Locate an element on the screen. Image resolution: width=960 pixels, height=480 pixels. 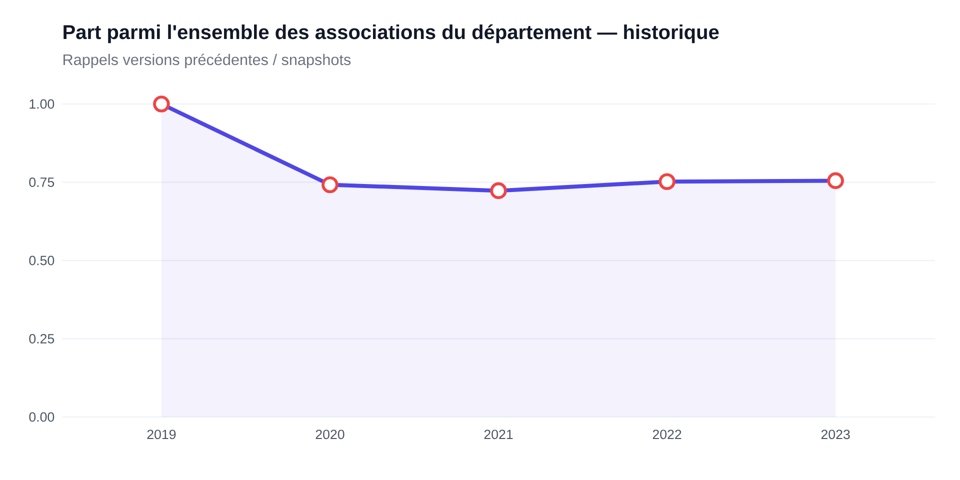
x-tick-label: 2023 is located at coordinates (835, 435).